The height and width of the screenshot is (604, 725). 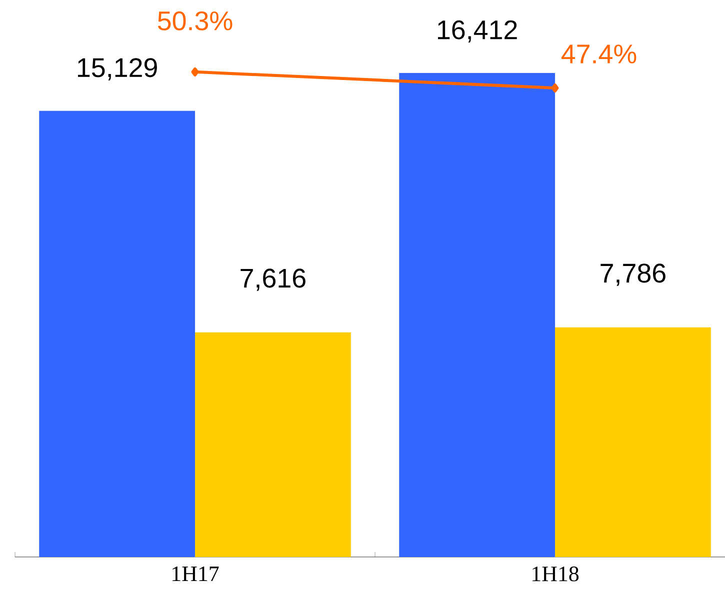 I want to click on data-label: 50.3%, so click(x=195, y=20).